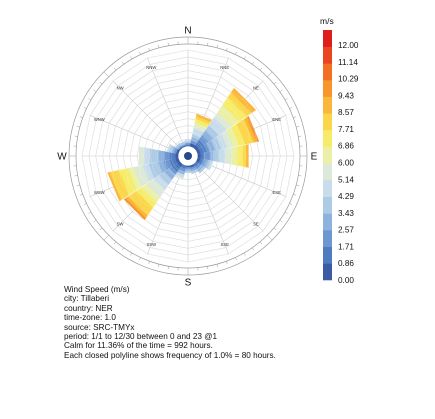  Describe the element at coordinates (178, 146) in the screenshot. I see `petal-nw` at that location.